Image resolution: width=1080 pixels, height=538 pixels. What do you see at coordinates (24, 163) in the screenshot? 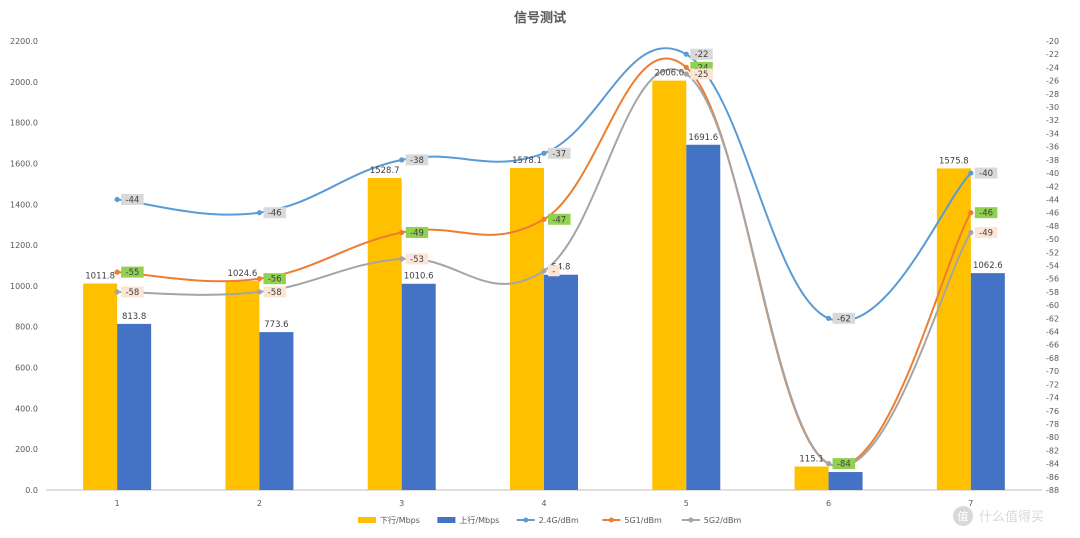
I see `y-left-tick-label: 1600.0` at bounding box center [24, 163].